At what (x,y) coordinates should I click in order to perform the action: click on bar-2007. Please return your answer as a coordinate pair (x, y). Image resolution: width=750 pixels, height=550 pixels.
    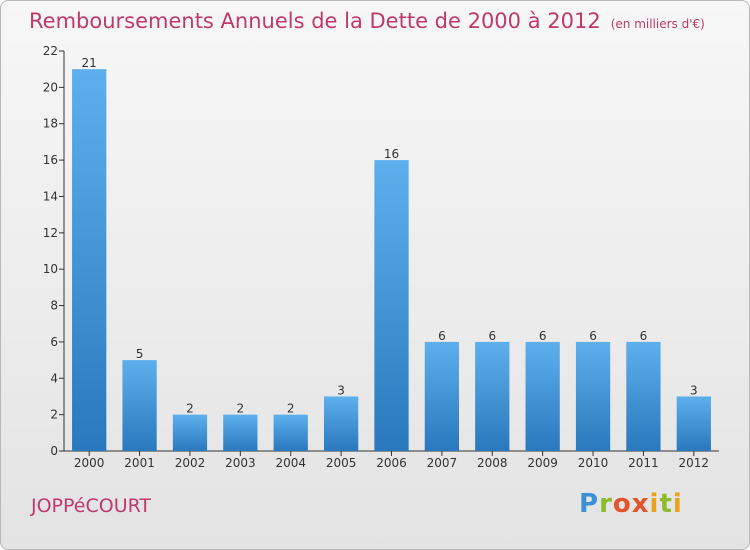
    Looking at the image, I should click on (442, 396).